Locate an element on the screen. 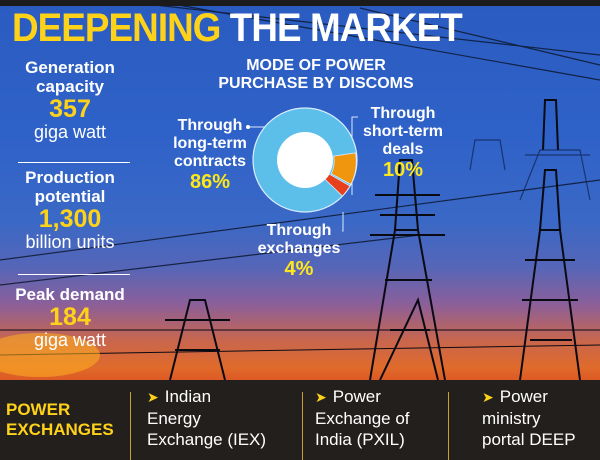 Image resolution: width=600 pixels, height=460 pixels. donut-hole is located at coordinates (305, 160).